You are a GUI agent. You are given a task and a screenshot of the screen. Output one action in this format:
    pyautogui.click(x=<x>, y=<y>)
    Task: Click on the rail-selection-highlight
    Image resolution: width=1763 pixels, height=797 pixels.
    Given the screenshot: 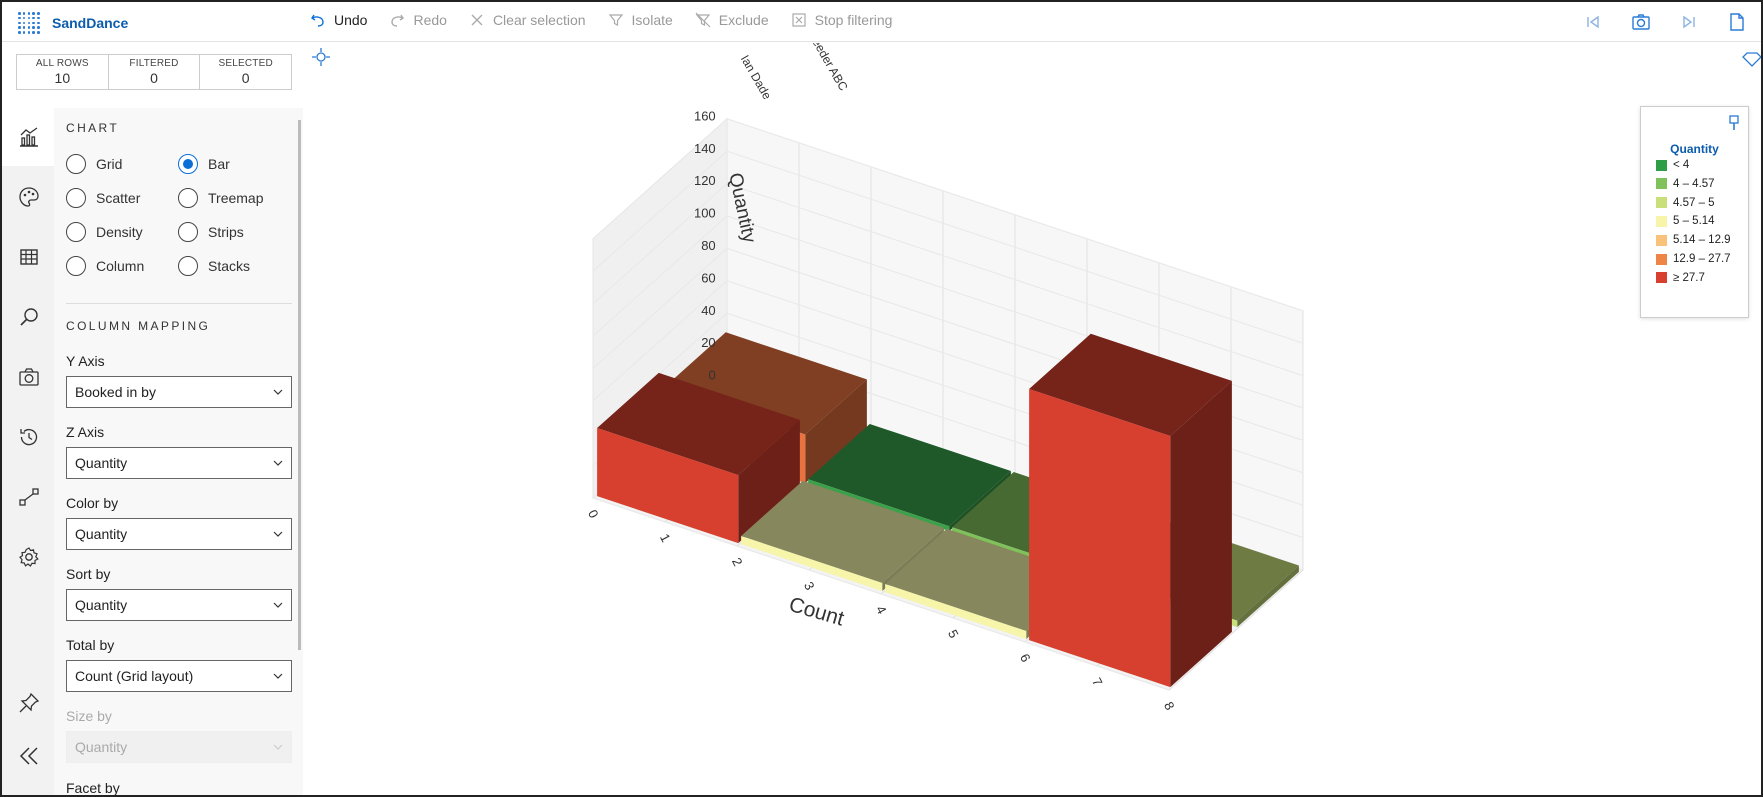 What is the action you would take?
    pyautogui.click(x=28, y=137)
    